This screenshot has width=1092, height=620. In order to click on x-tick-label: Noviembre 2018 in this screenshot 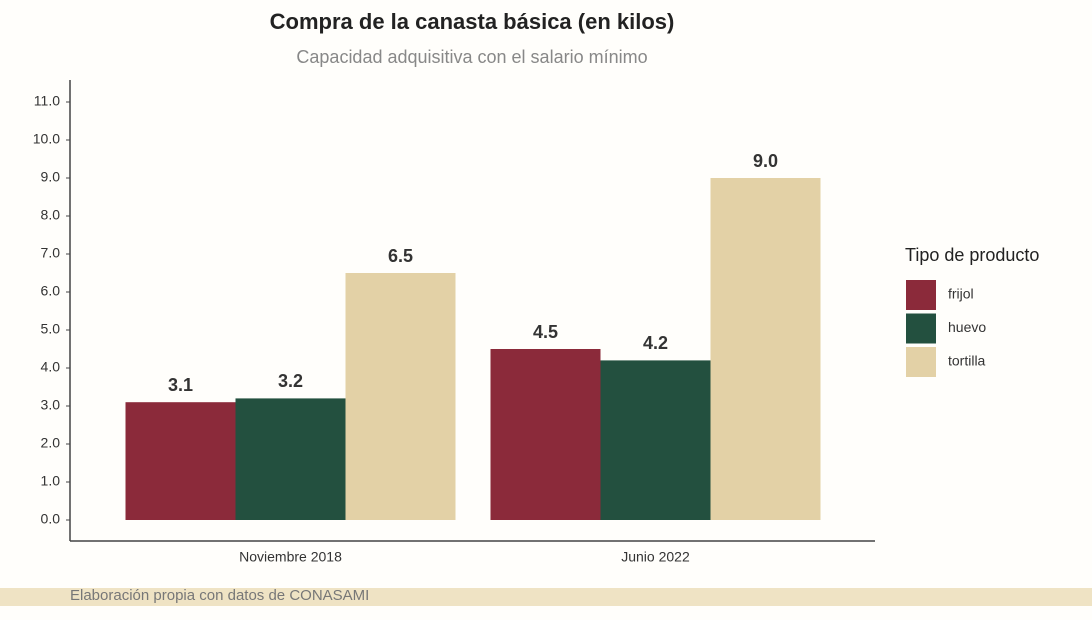, I will do `click(290, 557)`.